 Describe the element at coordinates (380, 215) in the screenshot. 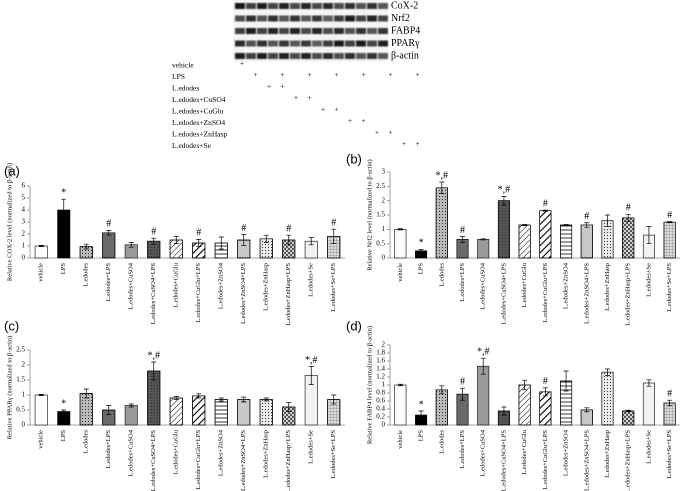

I see `y-tick-label: 1.5` at that location.